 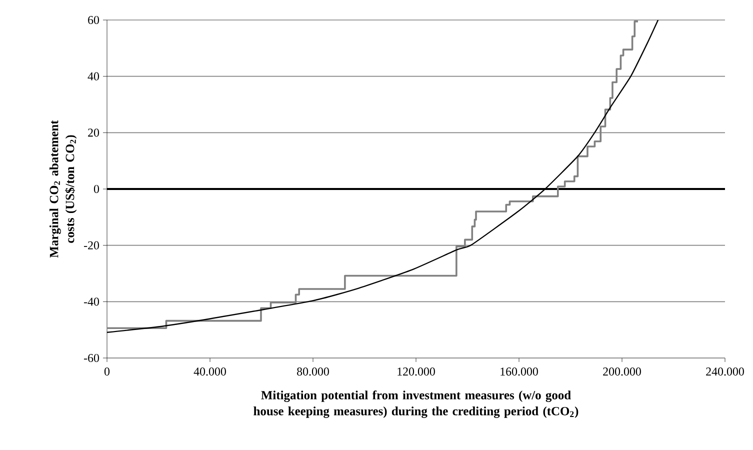 I want to click on y-tick-label: 20, so click(x=94, y=132).